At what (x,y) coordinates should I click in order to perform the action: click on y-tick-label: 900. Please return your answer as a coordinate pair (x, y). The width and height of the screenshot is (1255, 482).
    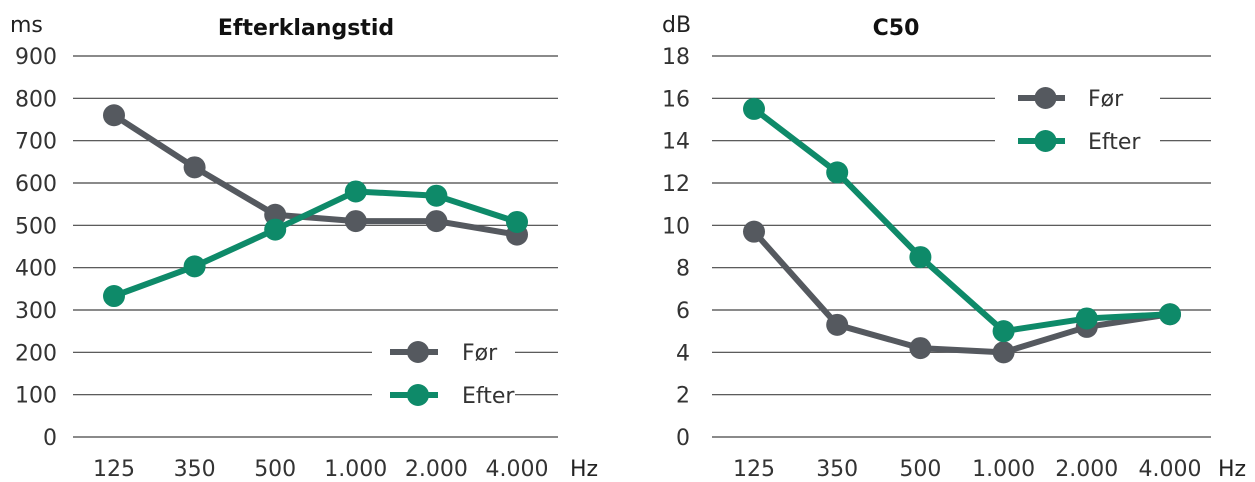
    Looking at the image, I should click on (36, 57).